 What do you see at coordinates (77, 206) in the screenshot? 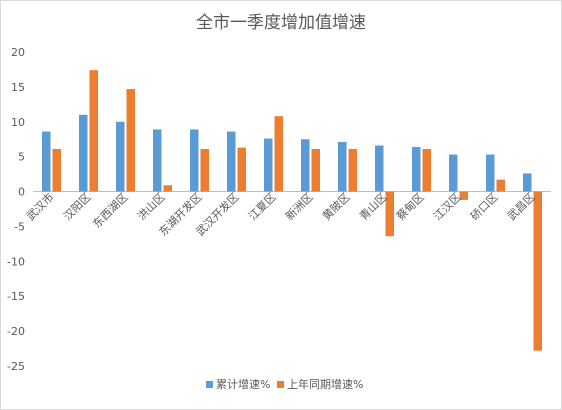
I see `x-tick-label: 汉阳区` at bounding box center [77, 206].